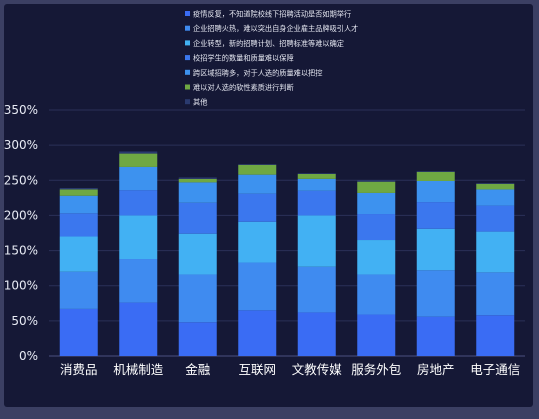  What do you see at coordinates (21, 180) in the screenshot?
I see `y-tick-label: 250%` at bounding box center [21, 180].